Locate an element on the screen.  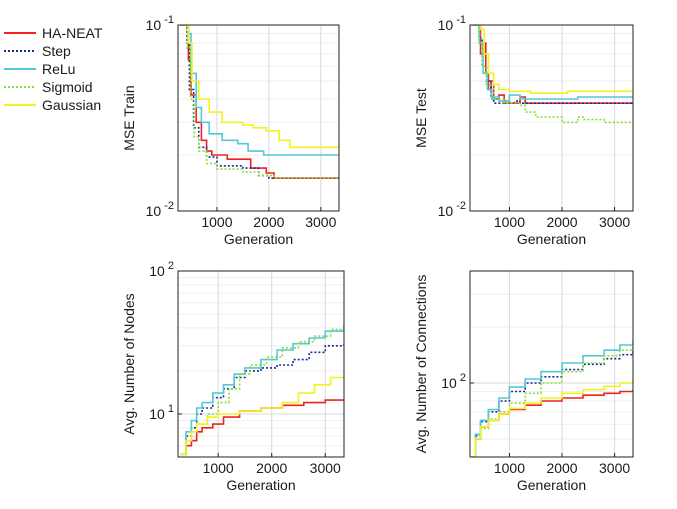
legend-label-relu: ReLu is located at coordinates (58, 69).